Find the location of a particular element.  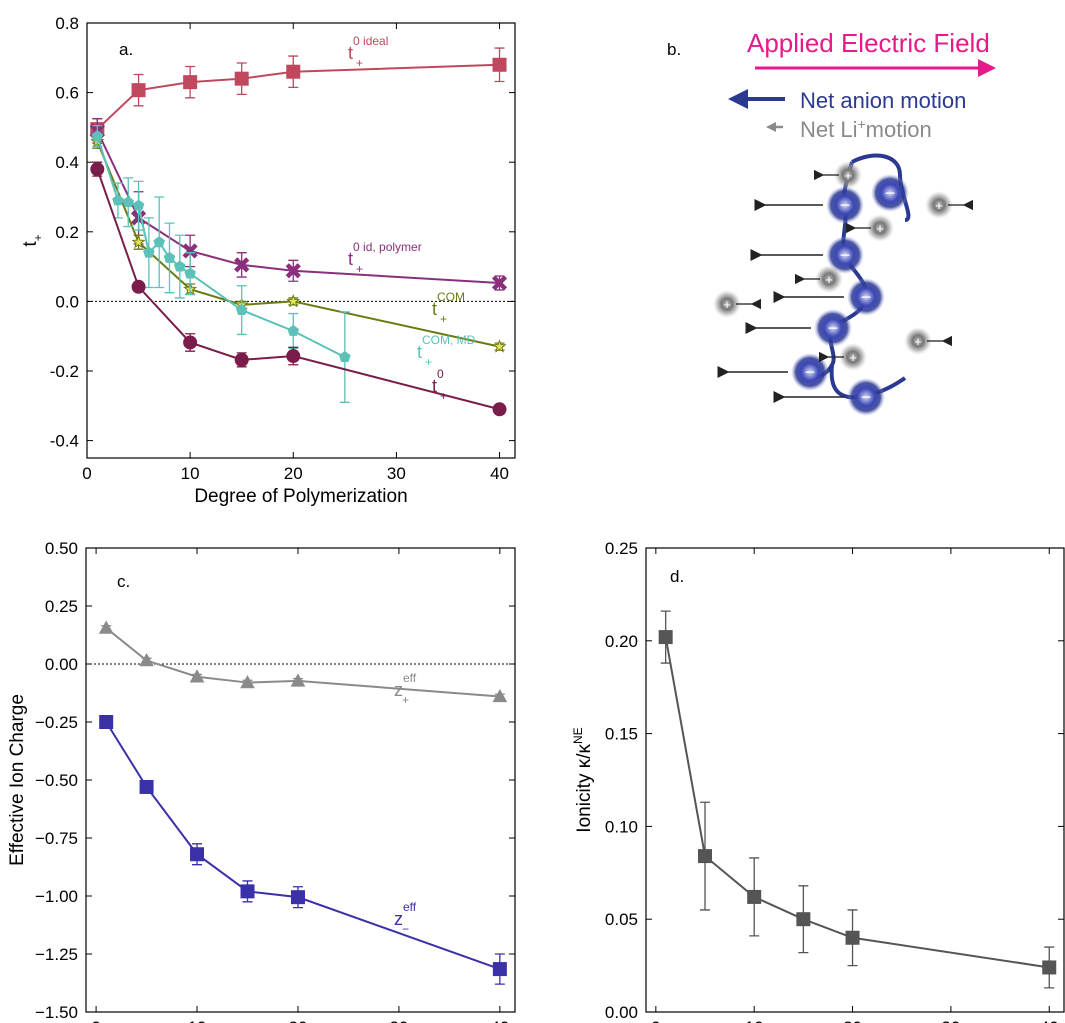

li-group: + + + + + + + is located at coordinates (843, 266).